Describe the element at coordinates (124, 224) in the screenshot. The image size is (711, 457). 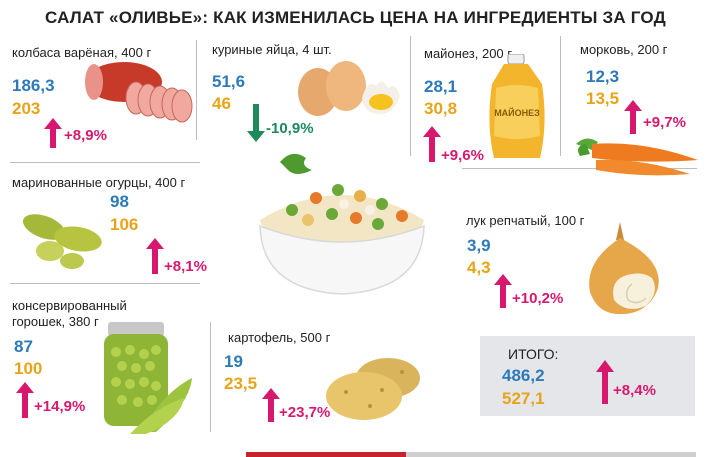
I see `new-price-pickles: 106` at that location.